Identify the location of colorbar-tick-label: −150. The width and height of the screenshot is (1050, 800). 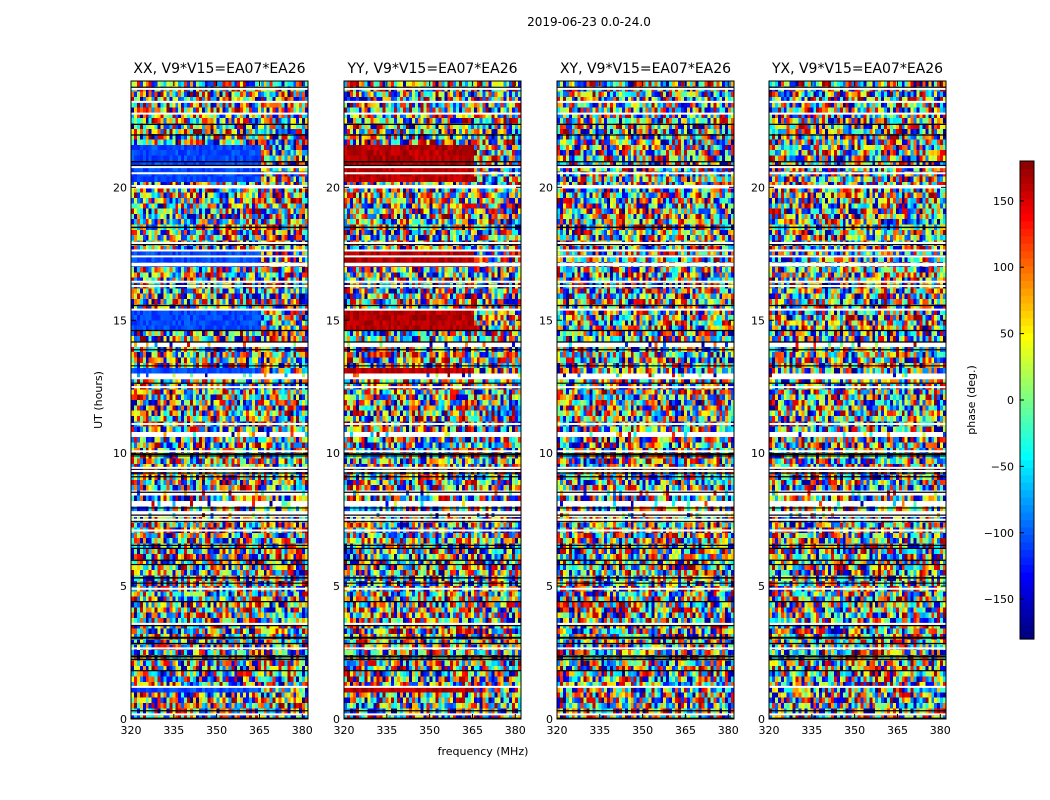
(999, 599).